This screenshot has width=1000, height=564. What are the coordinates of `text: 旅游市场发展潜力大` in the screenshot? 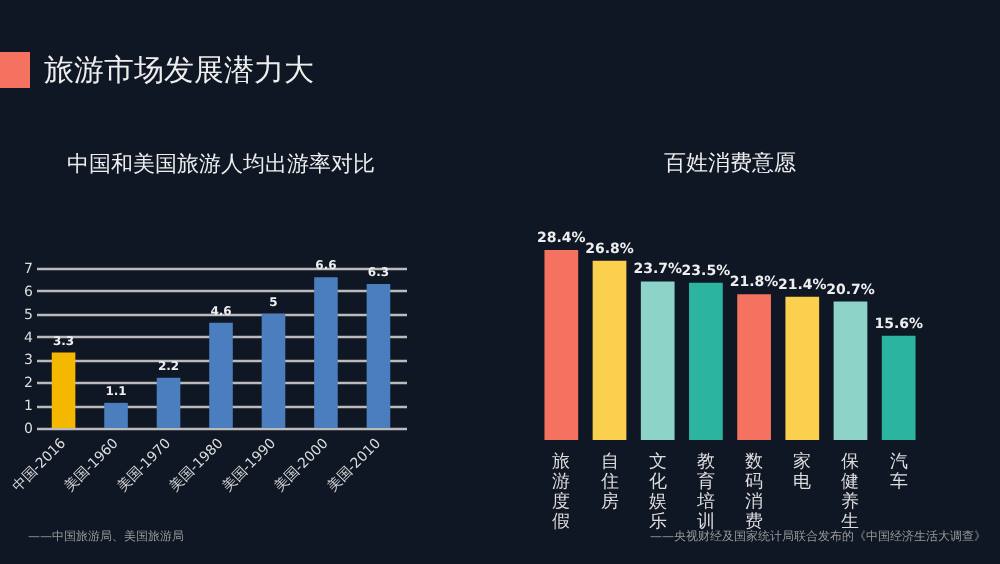 It's located at (179, 70).